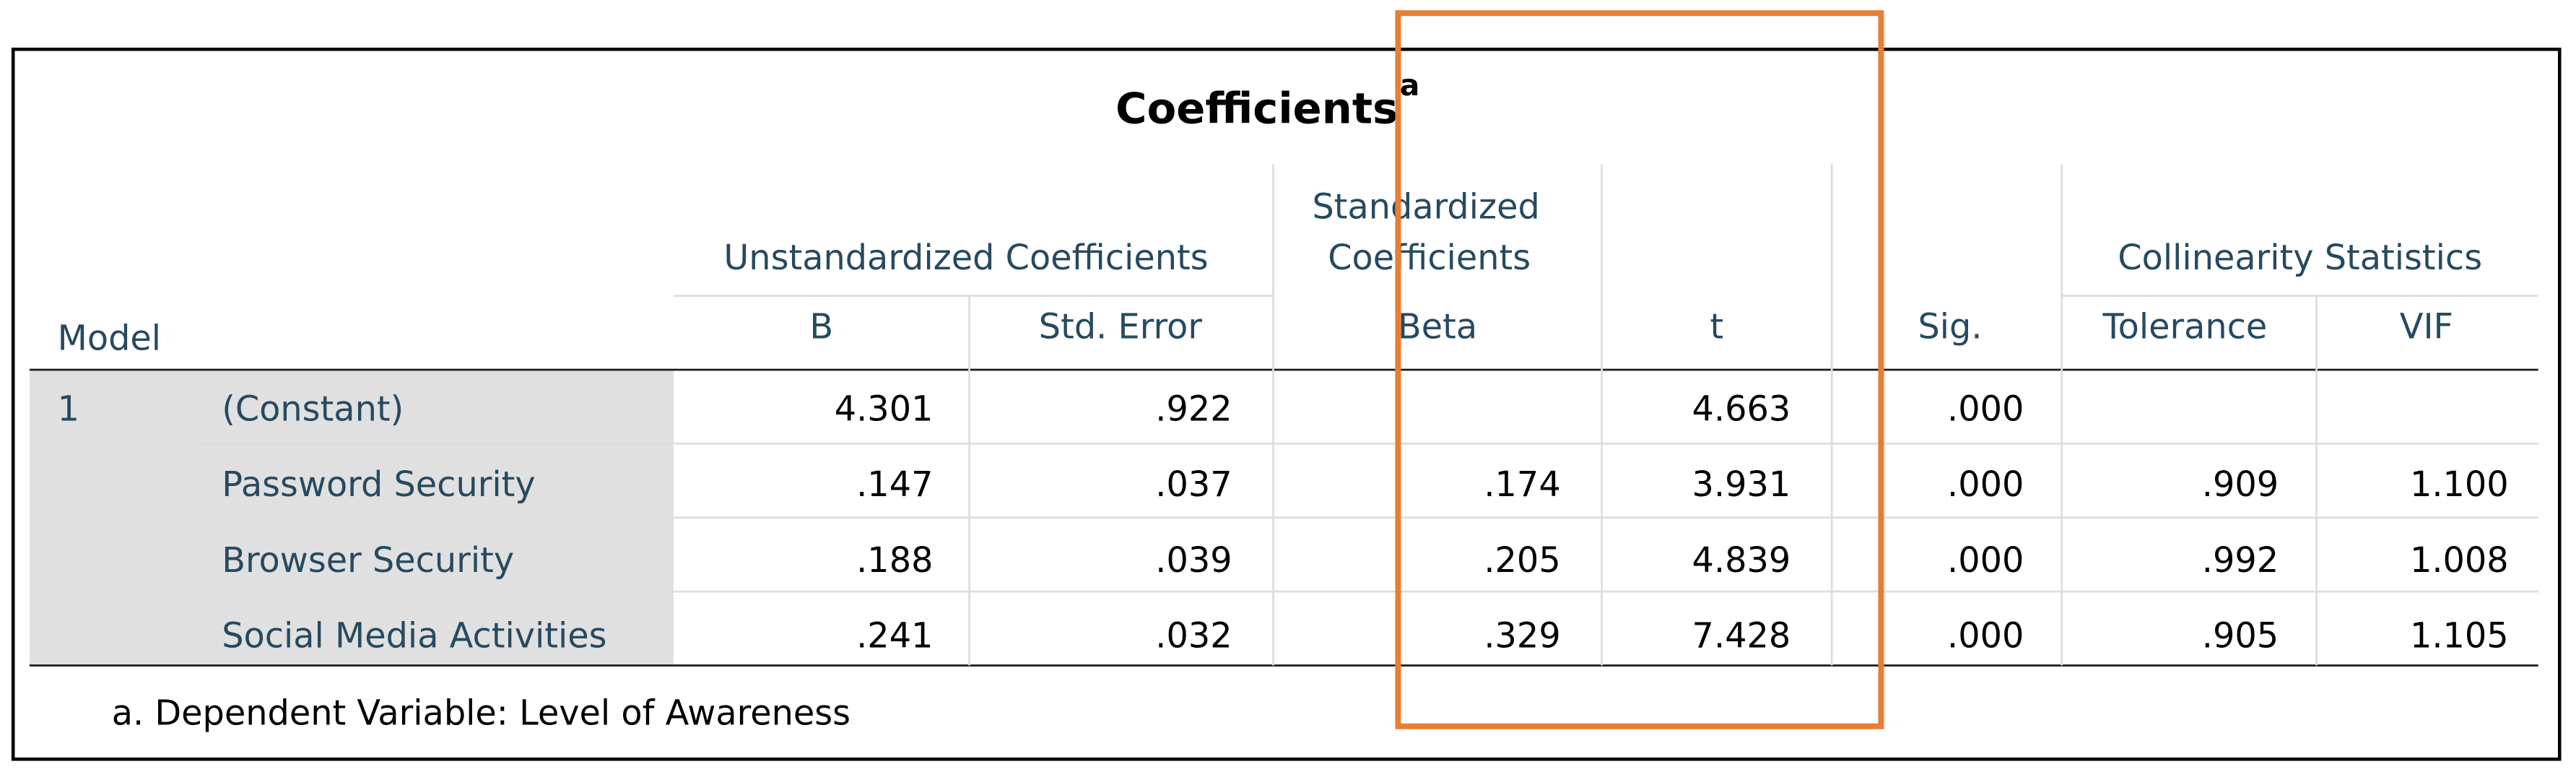  I want to click on header-unstandardized: Unstandardized Coefficients, so click(966, 258).